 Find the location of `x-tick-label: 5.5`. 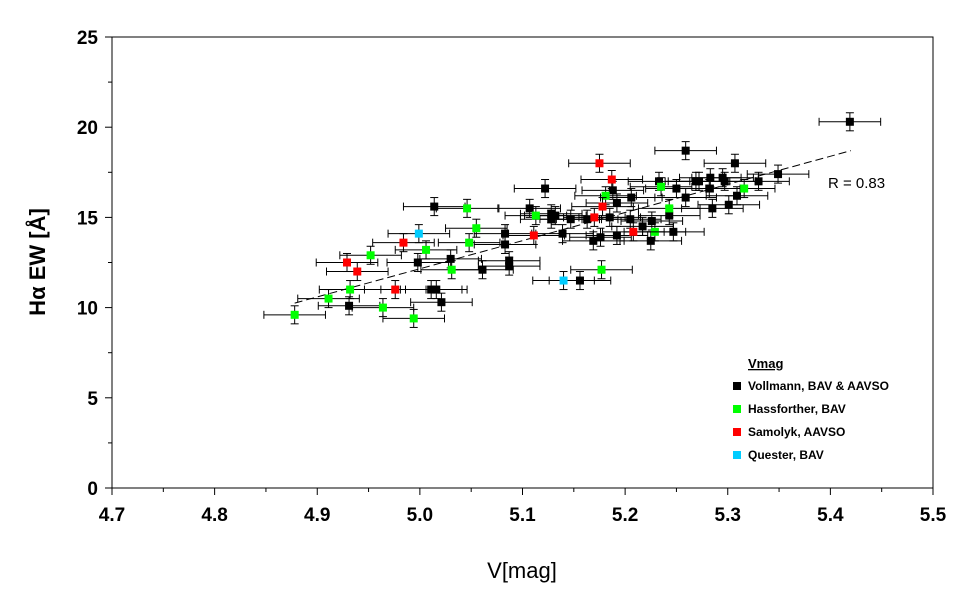

x-tick-label: 5.5 is located at coordinates (933, 515).